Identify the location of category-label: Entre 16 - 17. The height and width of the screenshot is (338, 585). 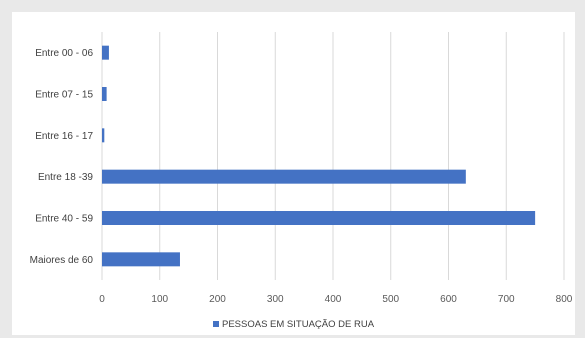
(64, 136).